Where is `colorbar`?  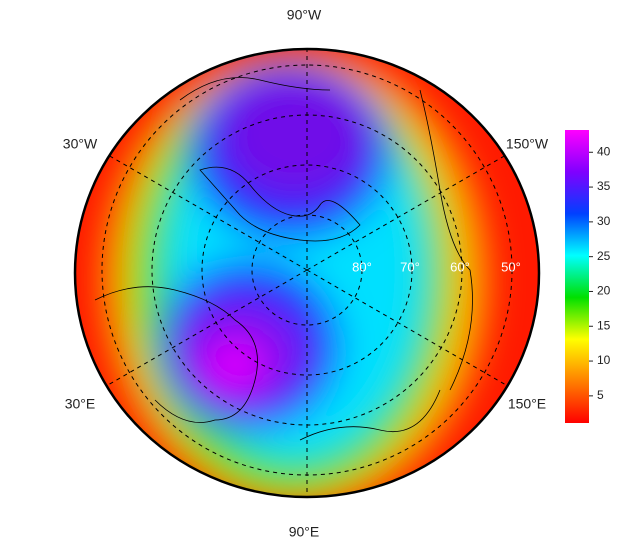 colorbar is located at coordinates (577, 276).